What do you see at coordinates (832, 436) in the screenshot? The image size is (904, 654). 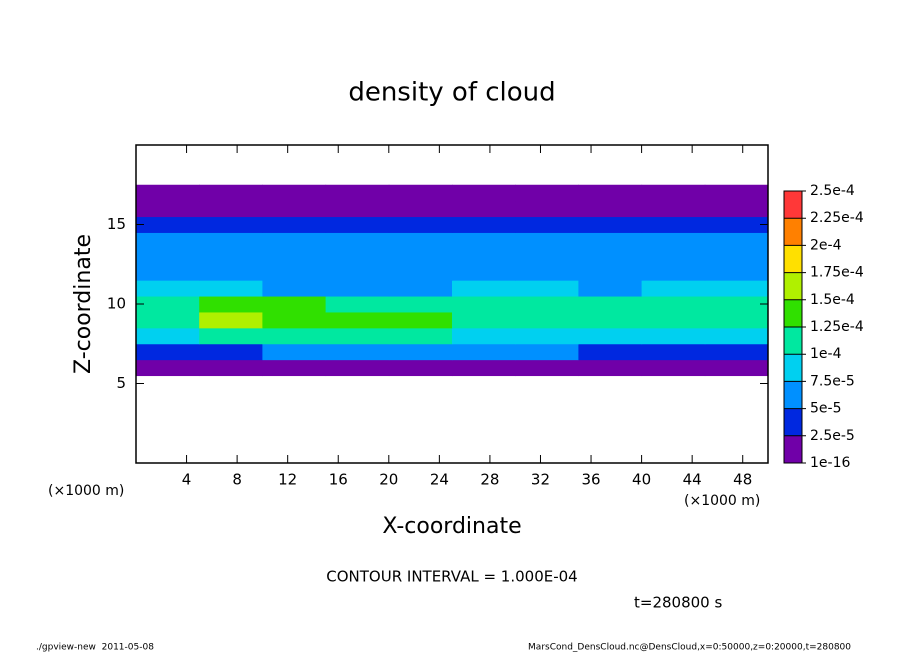 I see `colorbar-label: 2.5e-5` at bounding box center [832, 436].